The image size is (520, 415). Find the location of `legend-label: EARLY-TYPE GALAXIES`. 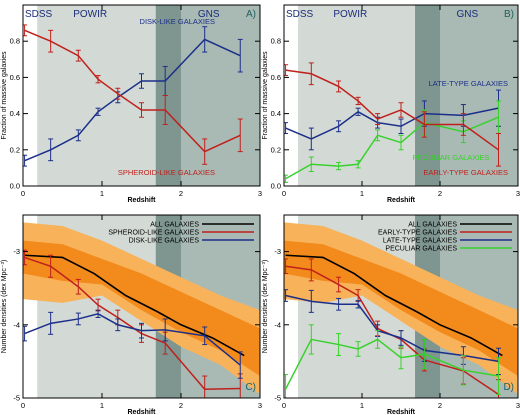

legend-label: EARLY-TYPE GALAXIES is located at coordinates (417, 233).